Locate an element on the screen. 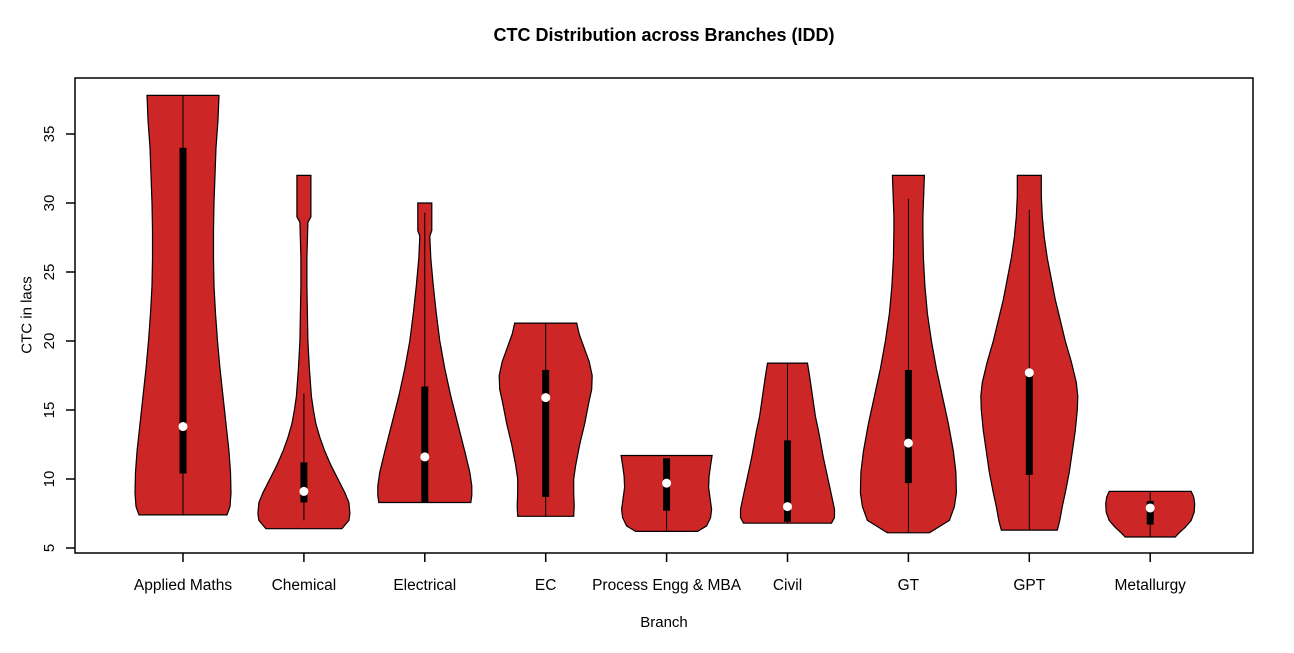 The image size is (1294, 653). y-axis-tick-label: 5 is located at coordinates (49, 548).